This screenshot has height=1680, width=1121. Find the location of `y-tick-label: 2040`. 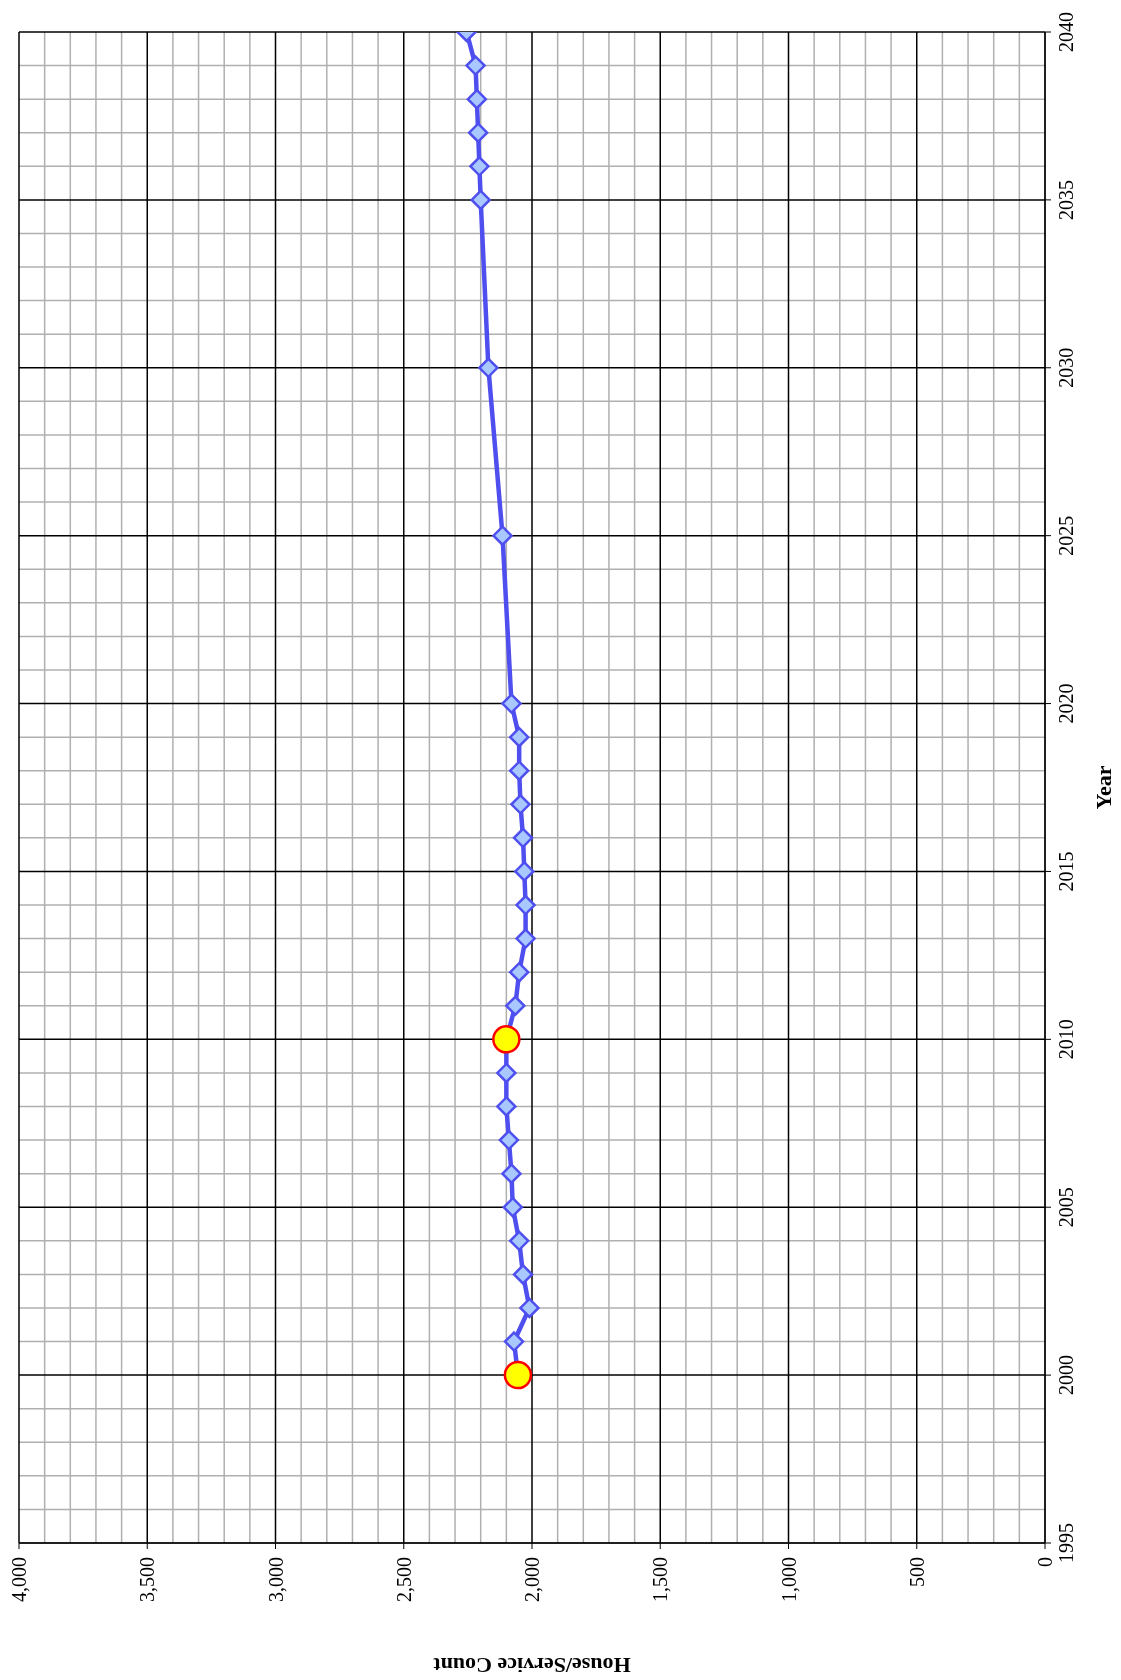

y-tick-label: 2040 is located at coordinates (1066, 32).